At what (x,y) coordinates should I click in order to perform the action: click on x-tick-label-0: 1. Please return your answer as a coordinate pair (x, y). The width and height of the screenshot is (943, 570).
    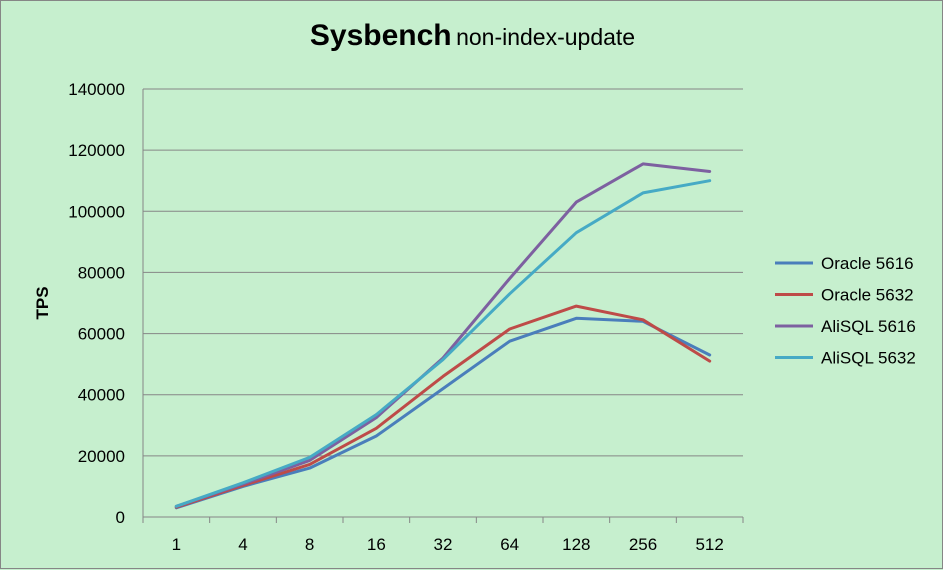
    Looking at the image, I should click on (176, 544).